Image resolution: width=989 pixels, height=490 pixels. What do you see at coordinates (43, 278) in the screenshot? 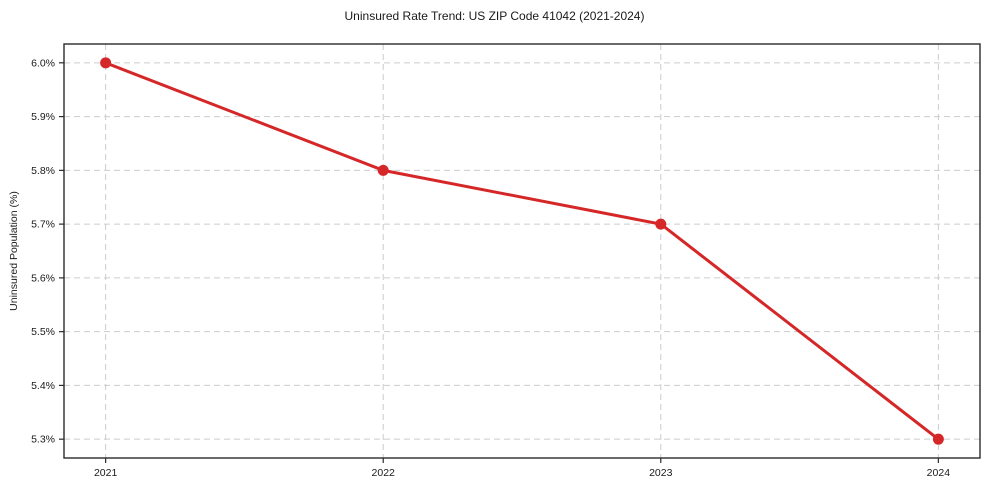
I see `y-tick-label: 5.6%` at bounding box center [43, 278].